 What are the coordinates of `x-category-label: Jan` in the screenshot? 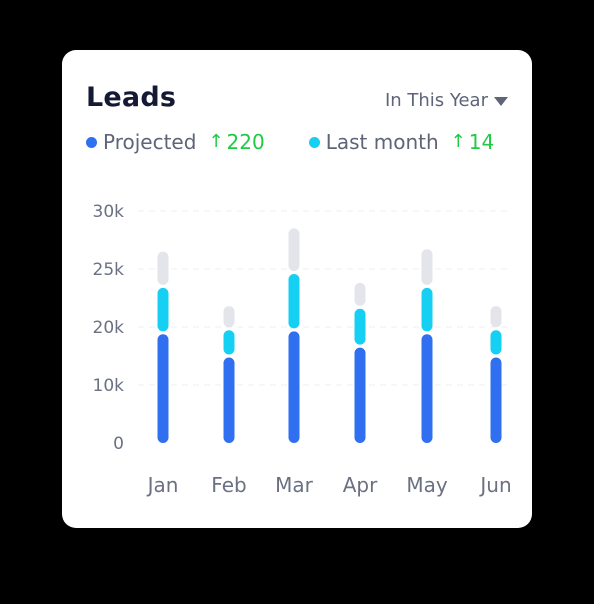 It's located at (162, 485).